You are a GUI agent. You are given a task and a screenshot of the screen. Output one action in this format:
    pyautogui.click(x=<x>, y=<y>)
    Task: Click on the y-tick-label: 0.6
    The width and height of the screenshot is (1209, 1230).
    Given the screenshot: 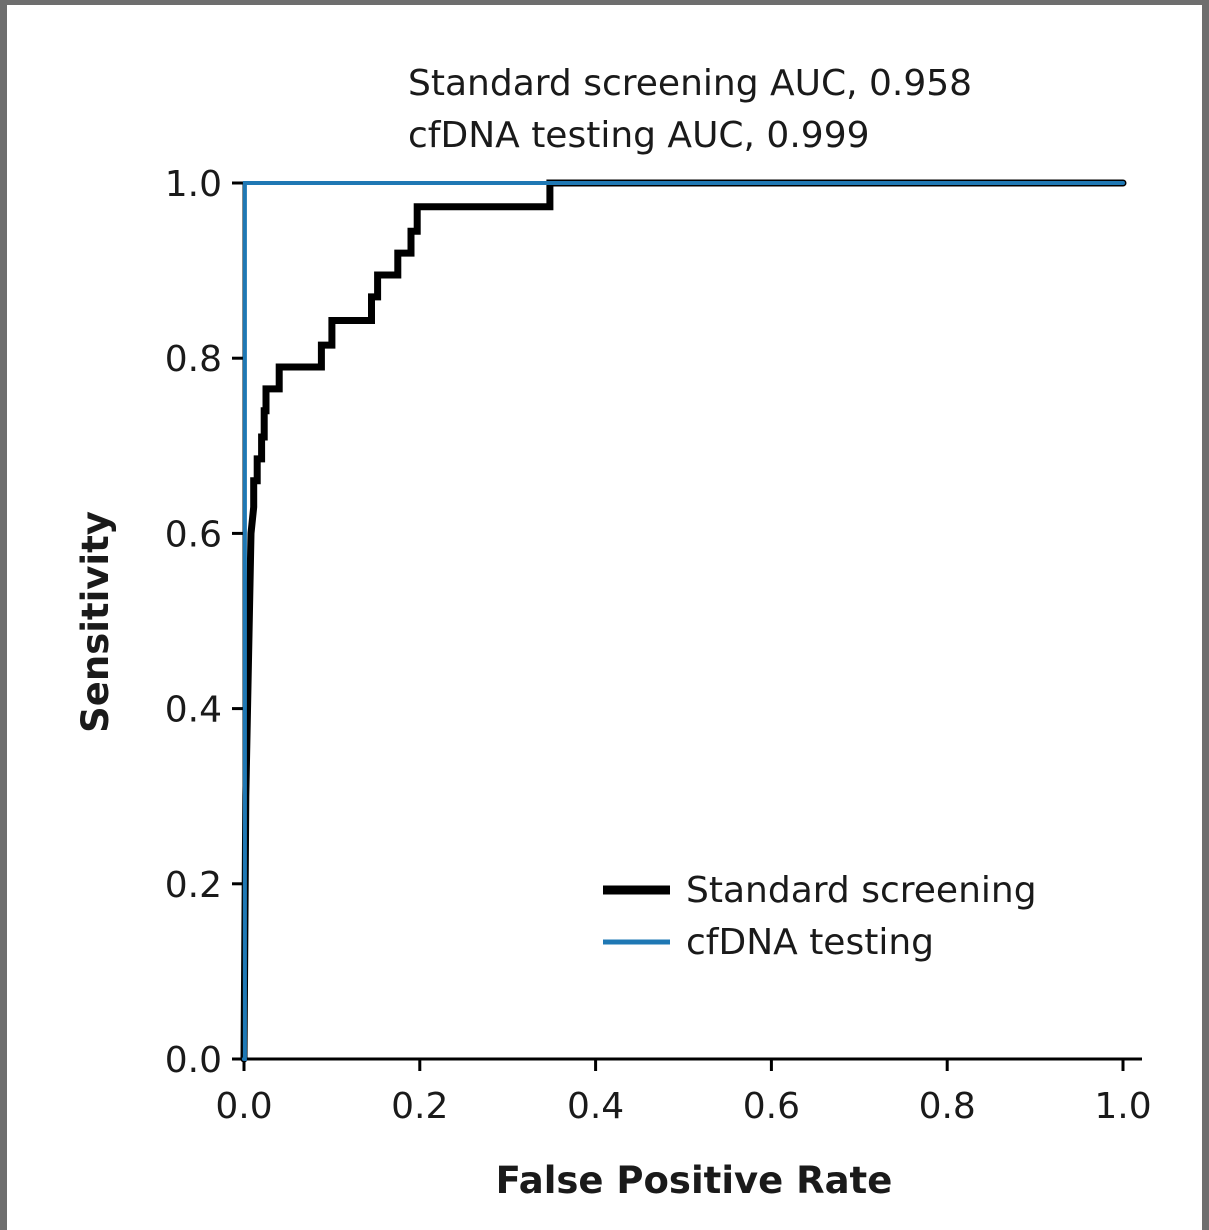 What is the action you would take?
    pyautogui.click(x=193, y=534)
    